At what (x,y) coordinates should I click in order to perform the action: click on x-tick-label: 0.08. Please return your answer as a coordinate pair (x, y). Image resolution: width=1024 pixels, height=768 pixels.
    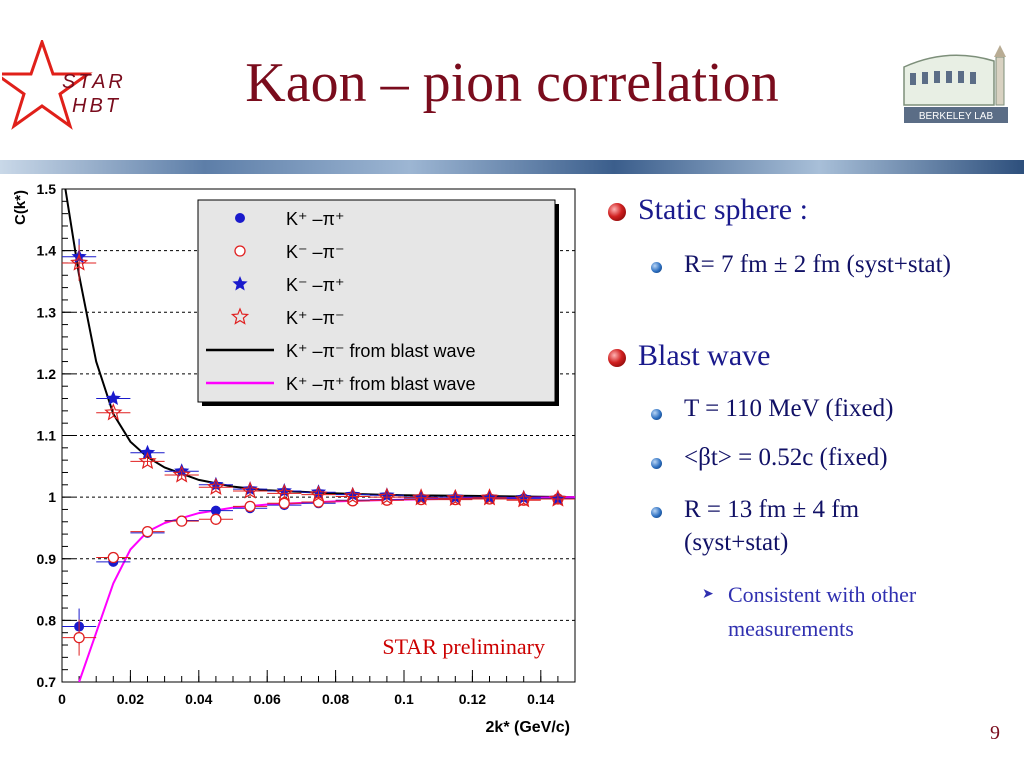
    Looking at the image, I should click on (335, 699).